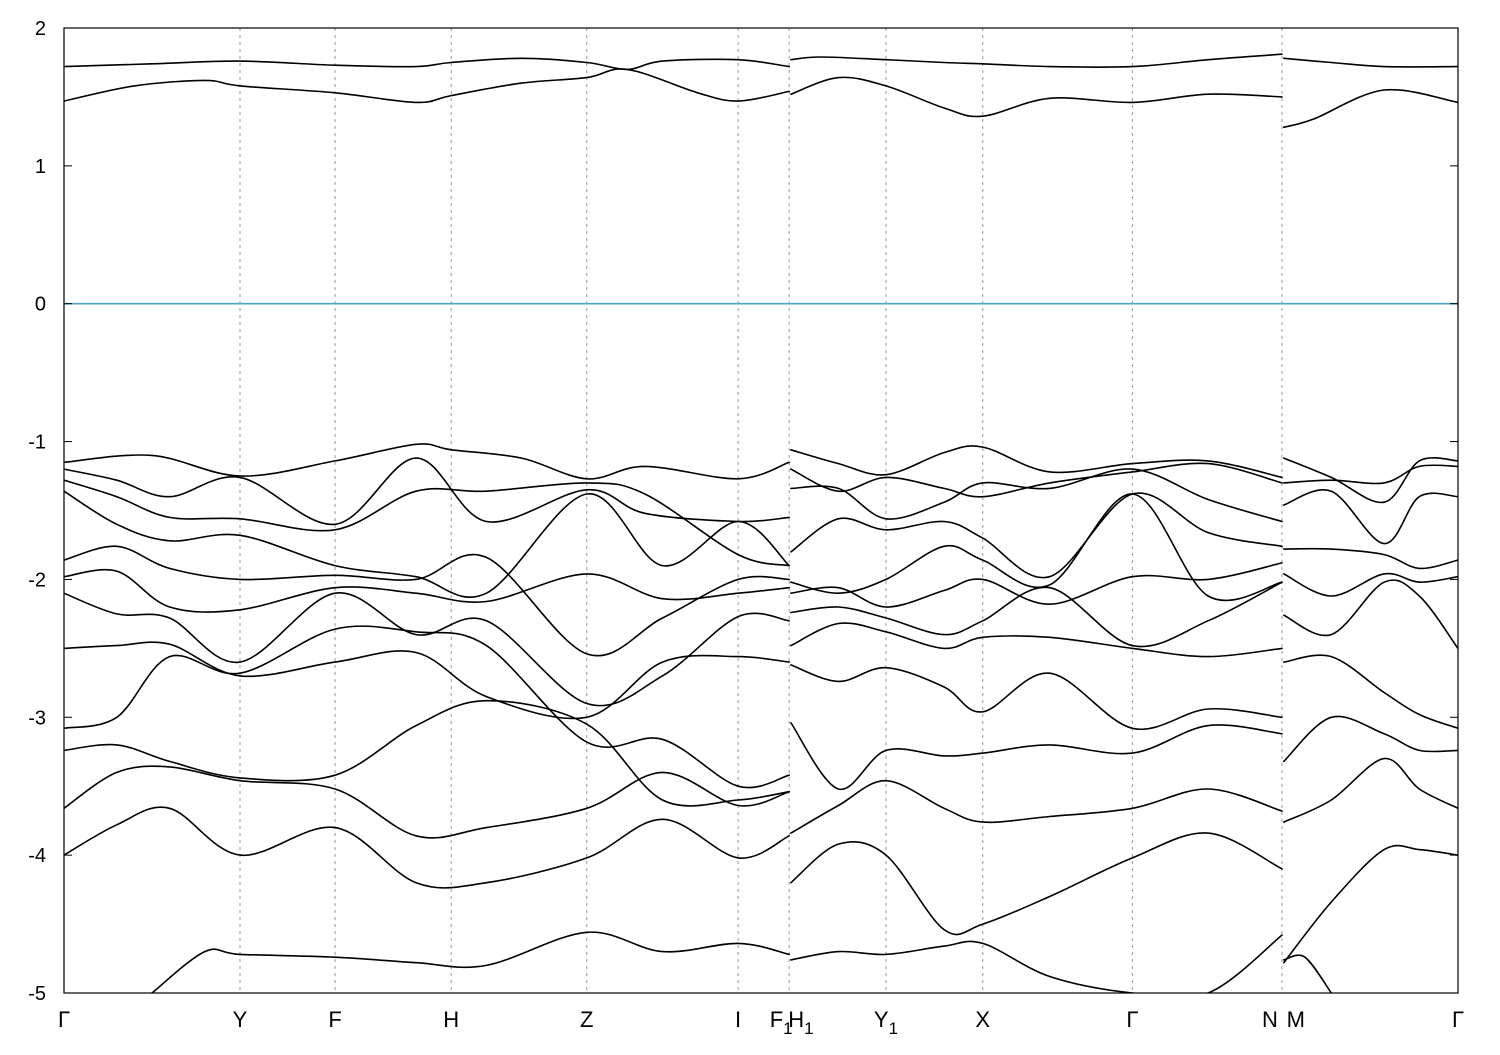 This screenshot has width=1500, height=1055. I want to click on kpoint-label-1: Y, so click(240, 1019).